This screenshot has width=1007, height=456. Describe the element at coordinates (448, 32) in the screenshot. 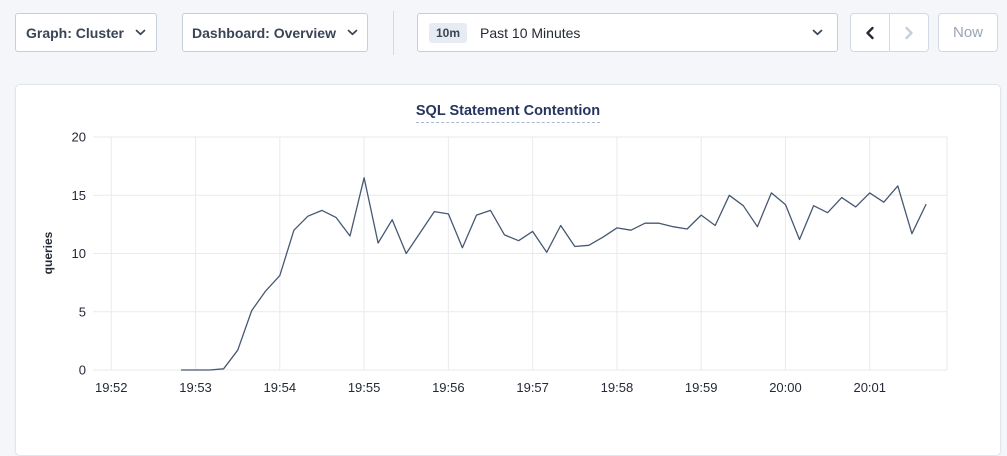

I see `time-range-badge: 10m` at that location.